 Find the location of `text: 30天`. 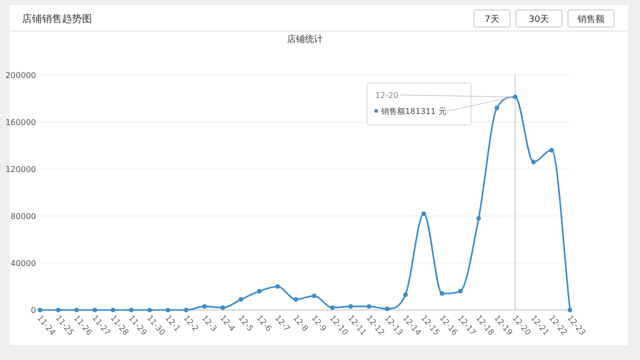

text: 30天 is located at coordinates (539, 19).